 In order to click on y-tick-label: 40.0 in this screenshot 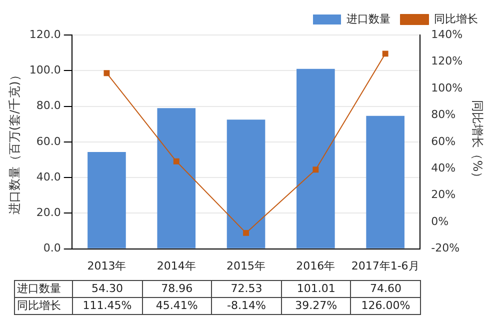, I will do `click(48, 177)`.